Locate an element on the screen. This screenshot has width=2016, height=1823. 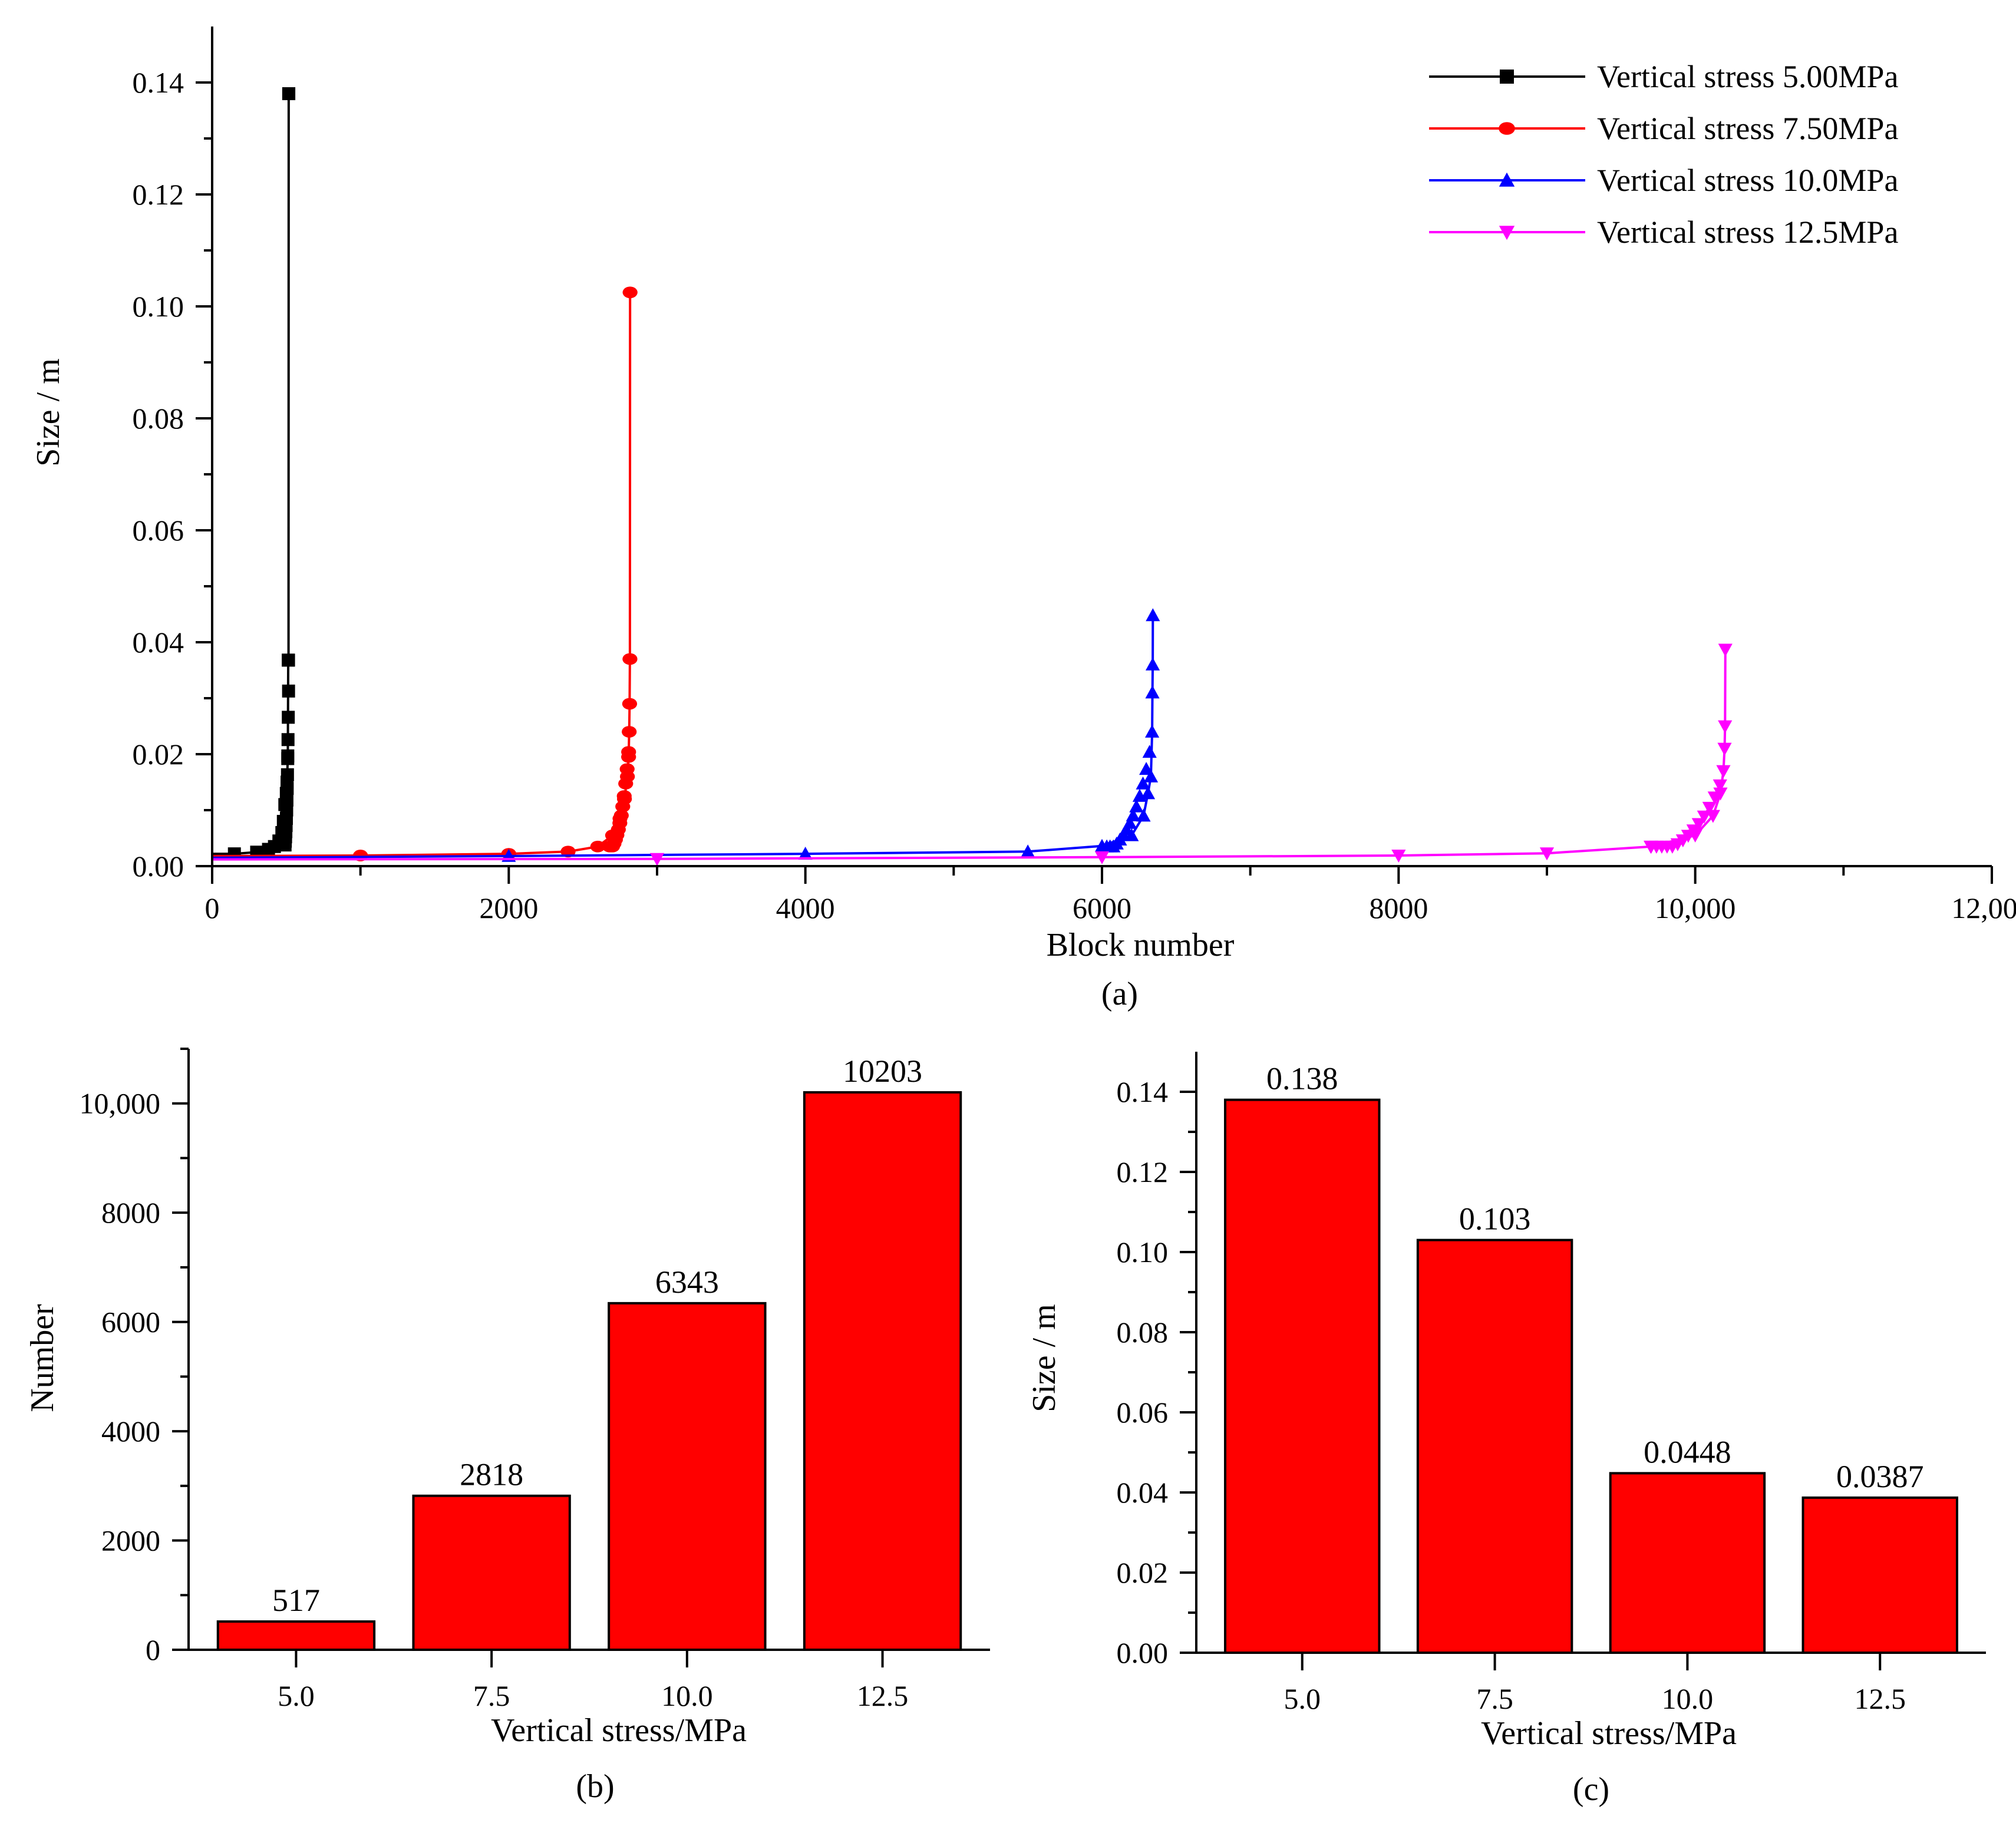
panel-a-y-tick-label-3: 0.06 is located at coordinates (159, 530).